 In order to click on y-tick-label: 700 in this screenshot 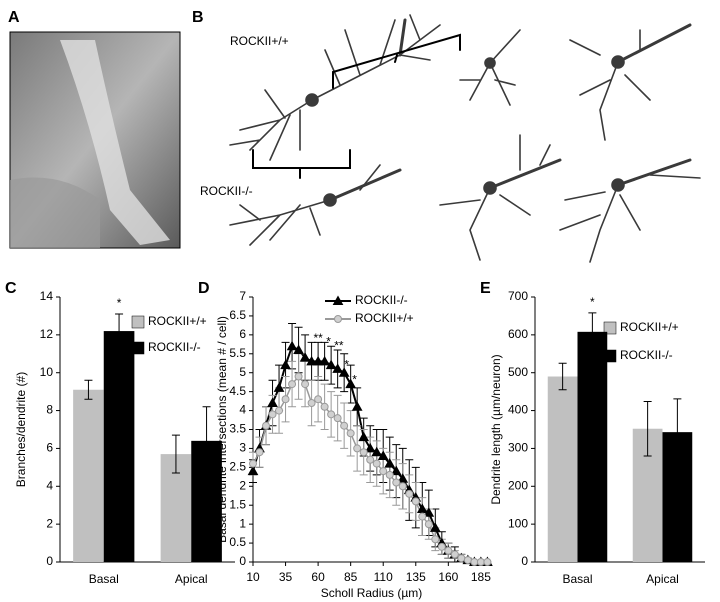, I will do `click(518, 296)`.